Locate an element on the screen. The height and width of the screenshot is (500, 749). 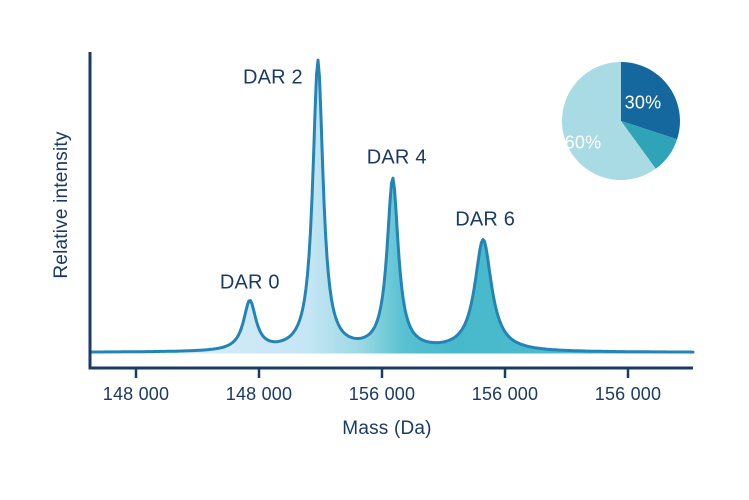
pie-slice-60pct is located at coordinates (608, 120).